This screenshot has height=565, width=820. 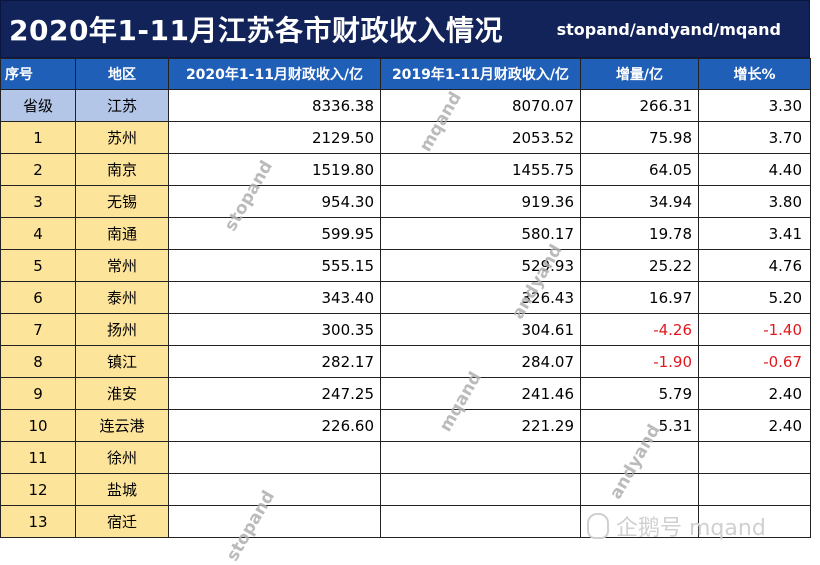 I want to click on header-increase: 增量/亿, so click(x=639, y=74).